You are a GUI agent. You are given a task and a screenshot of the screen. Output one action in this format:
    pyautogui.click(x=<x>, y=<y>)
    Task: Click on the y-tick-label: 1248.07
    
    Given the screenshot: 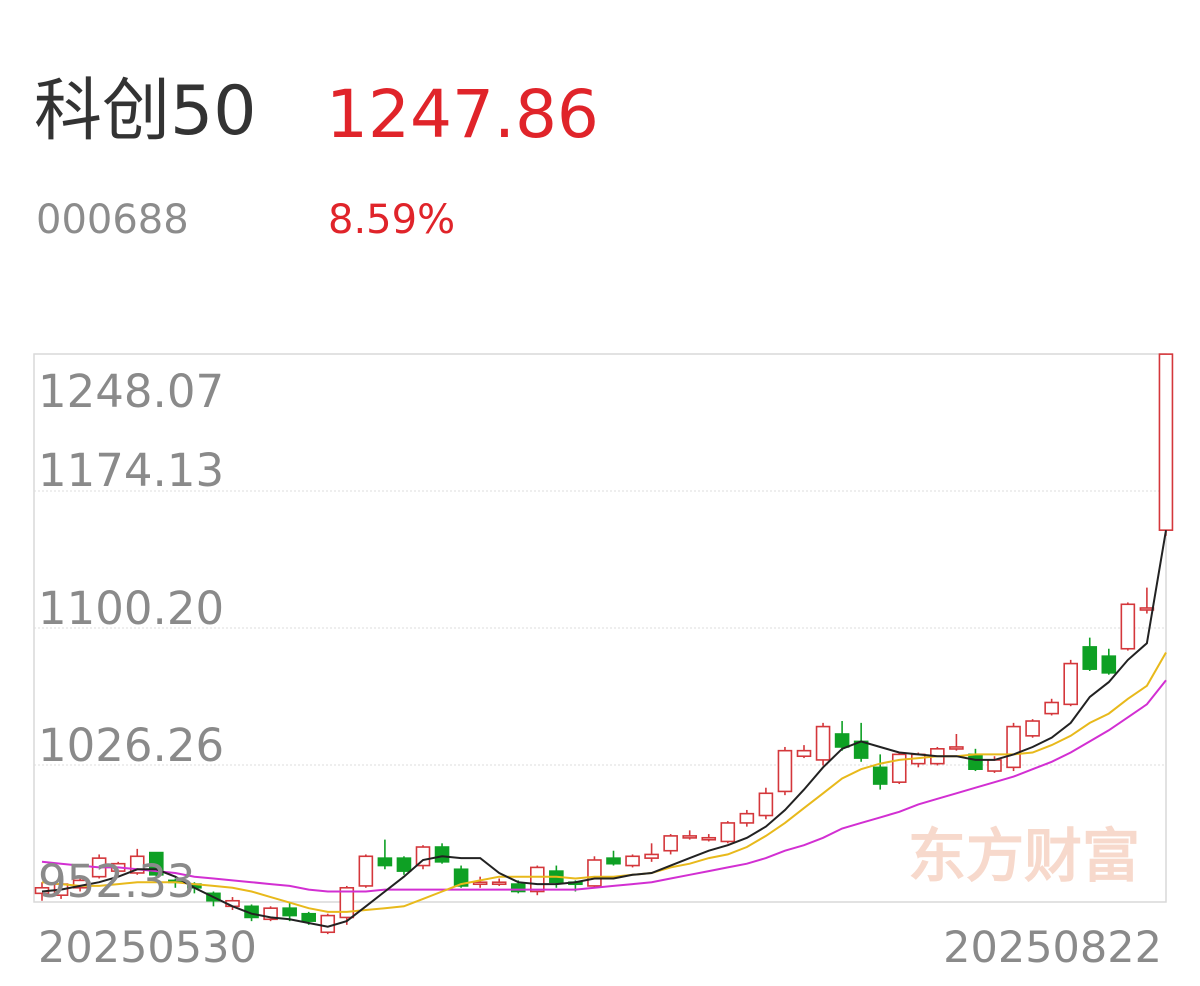 What is the action you would take?
    pyautogui.click(x=131, y=391)
    